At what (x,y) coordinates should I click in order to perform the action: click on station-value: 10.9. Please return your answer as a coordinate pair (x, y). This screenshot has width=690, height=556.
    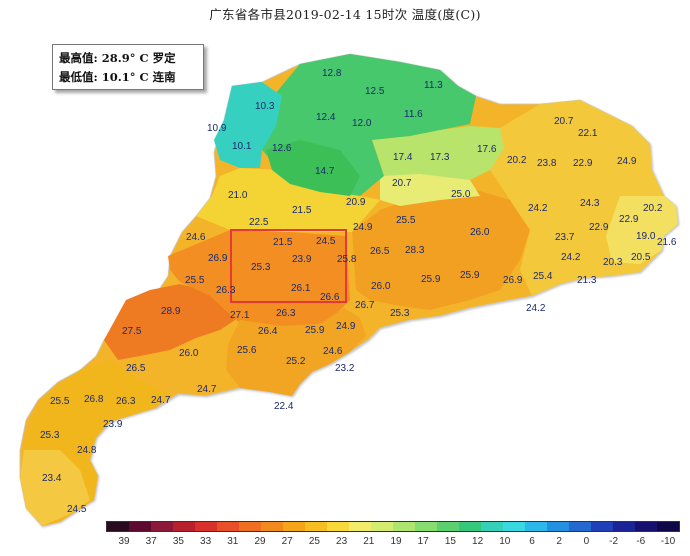
    Looking at the image, I should click on (217, 128).